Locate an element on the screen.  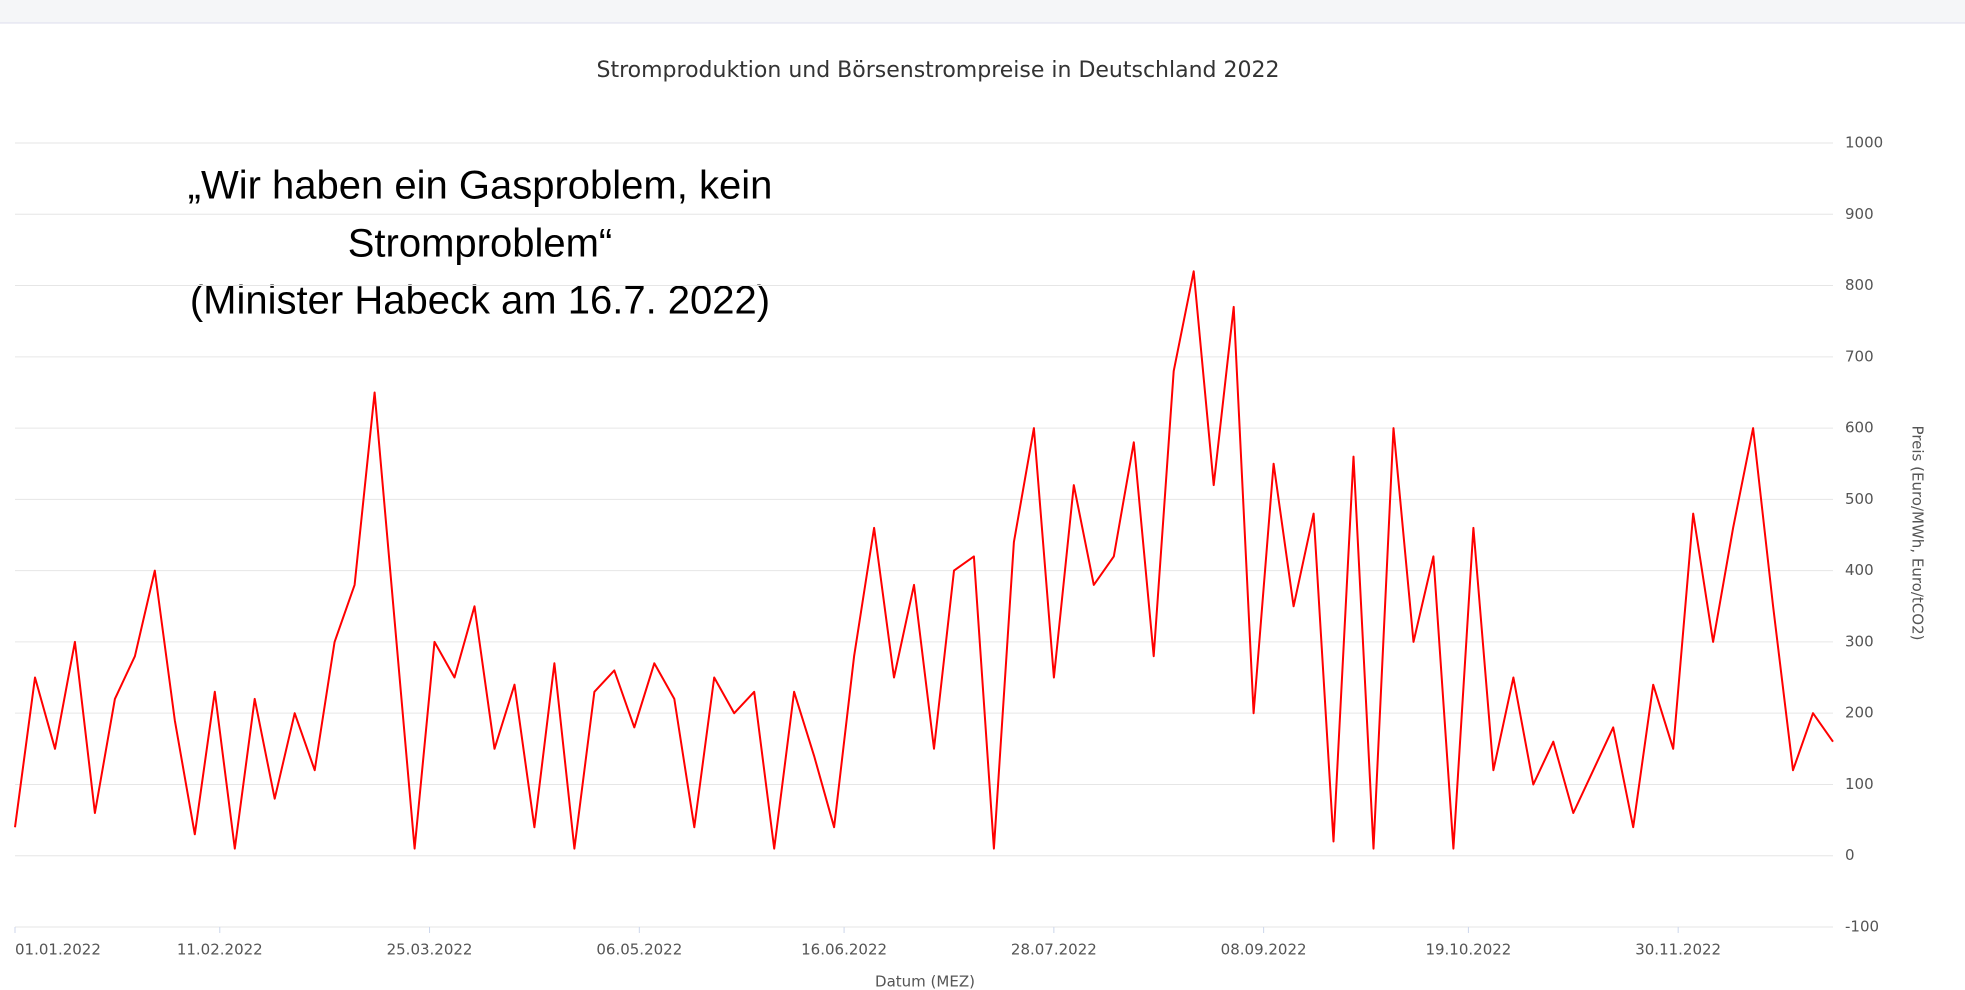
y-tick-label: 500 is located at coordinates (1859, 499).